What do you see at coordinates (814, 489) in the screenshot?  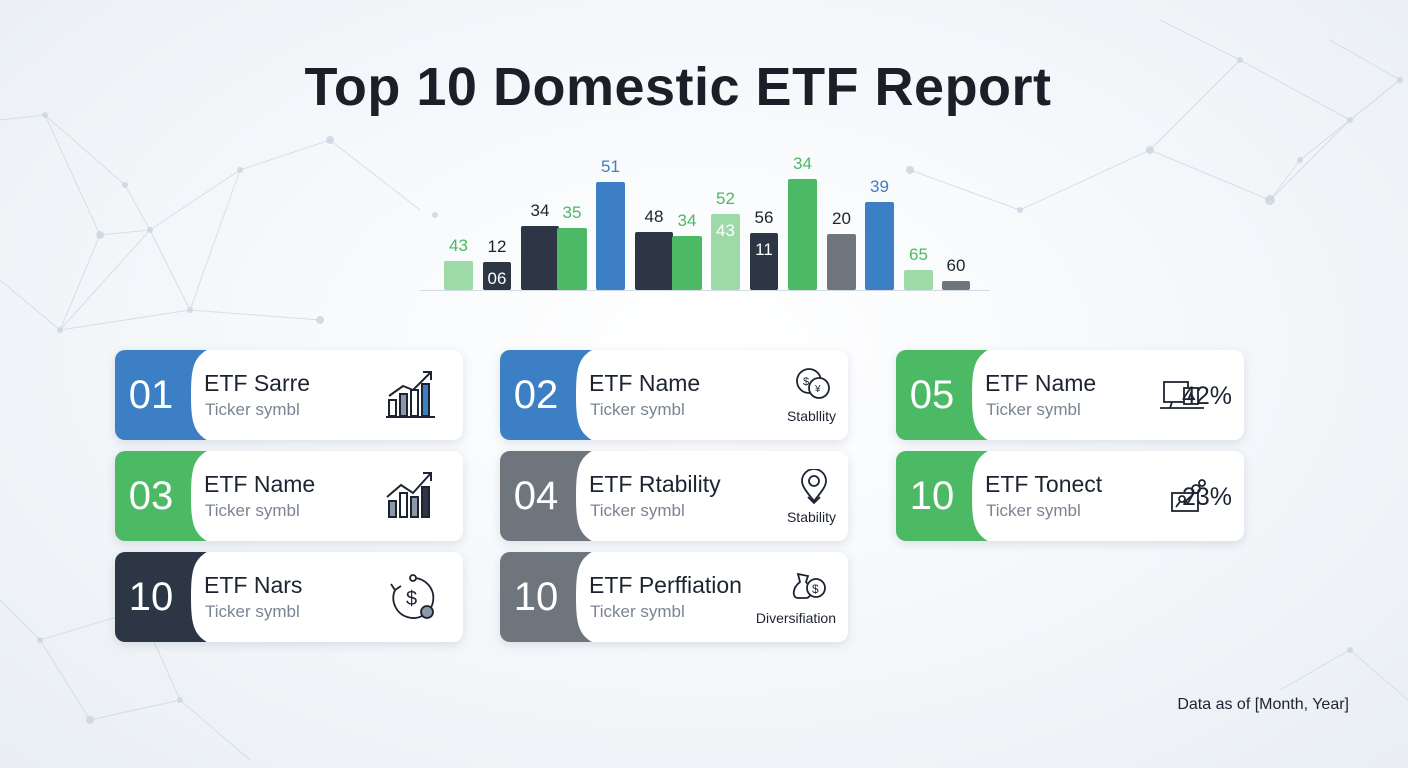 I see `location-pin-icon` at bounding box center [814, 489].